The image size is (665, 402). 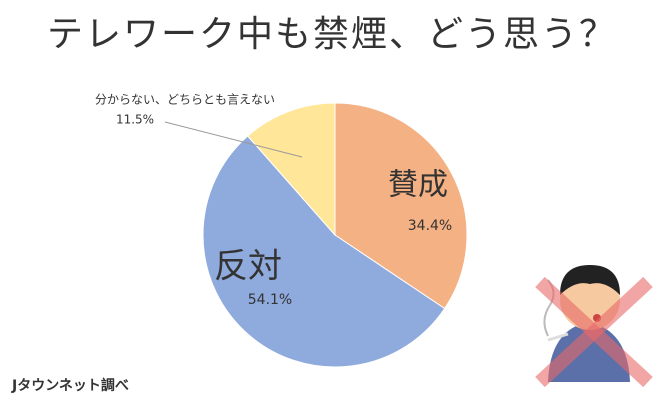 What do you see at coordinates (270, 300) in the screenshot?
I see `value-label: 54.1%` at bounding box center [270, 300].